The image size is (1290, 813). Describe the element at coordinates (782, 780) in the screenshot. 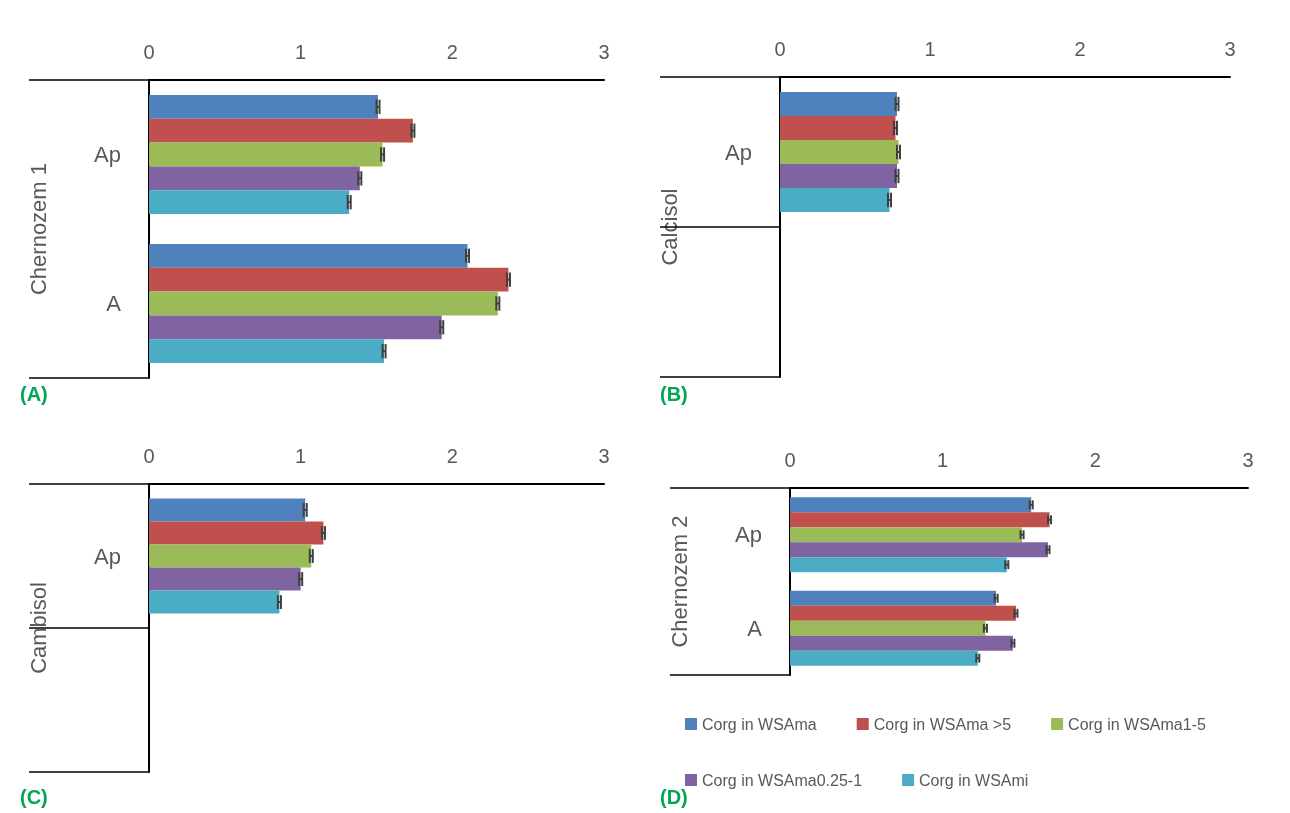

I see `legend-label: Corg in WSAma0.25-1` at that location.